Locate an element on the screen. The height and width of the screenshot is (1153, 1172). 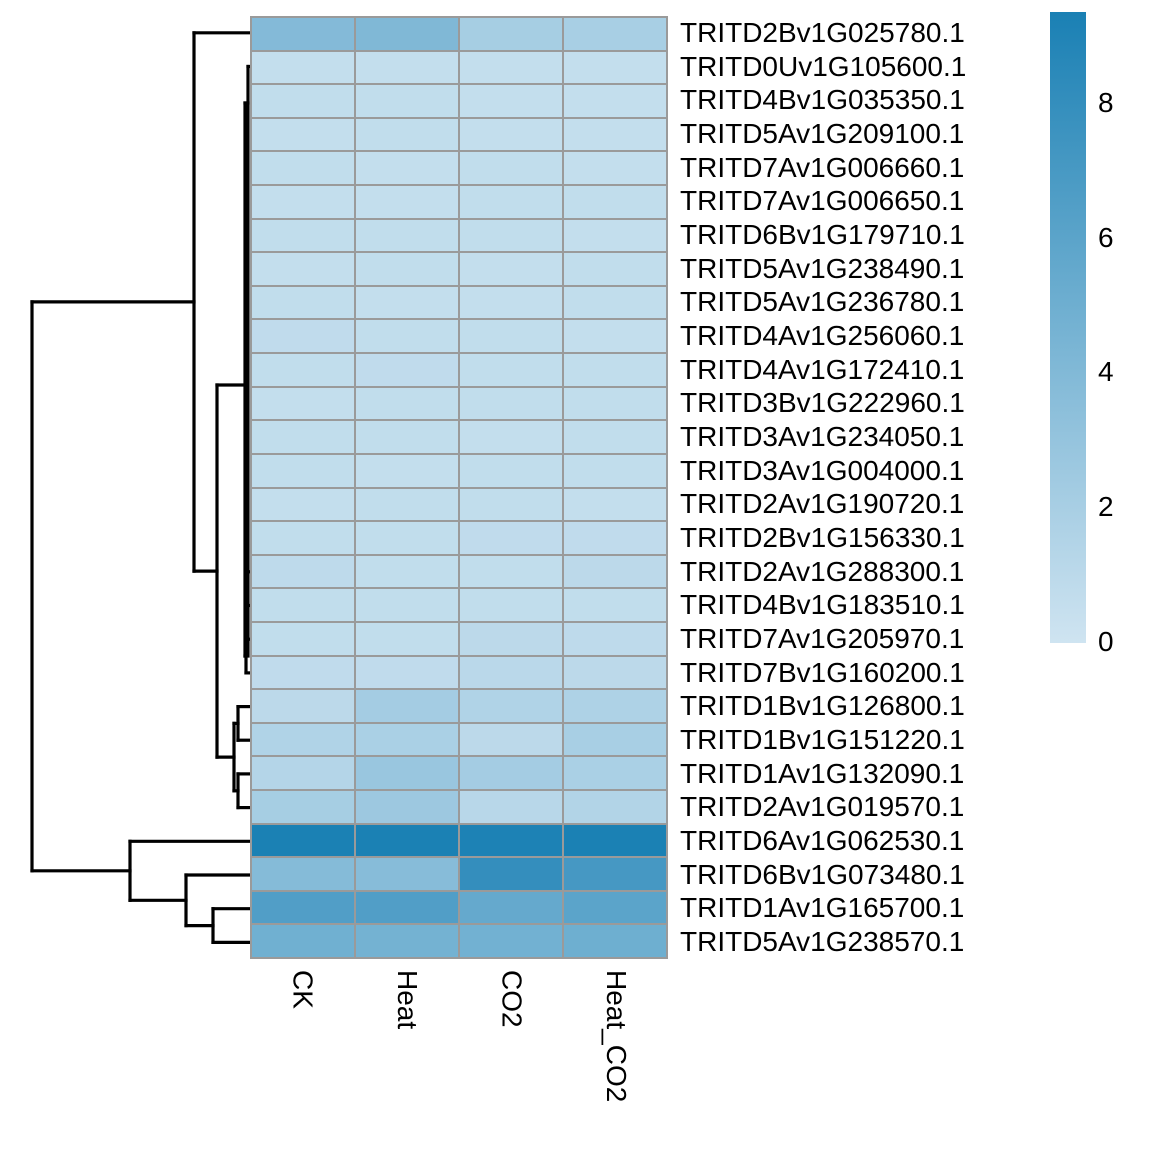
row-label: TRITD1Bv1G151220.1 is located at coordinates (822, 740).